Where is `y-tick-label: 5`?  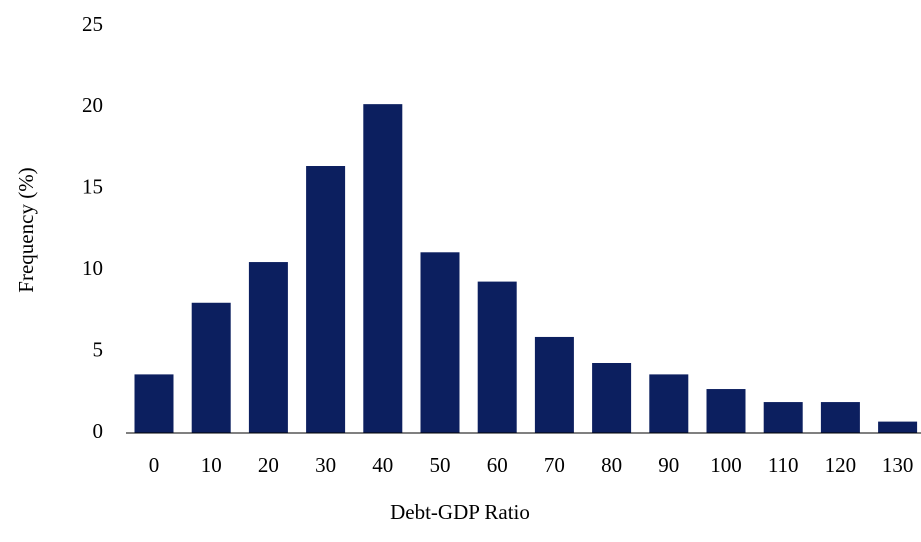
y-tick-label: 5 is located at coordinates (98, 349).